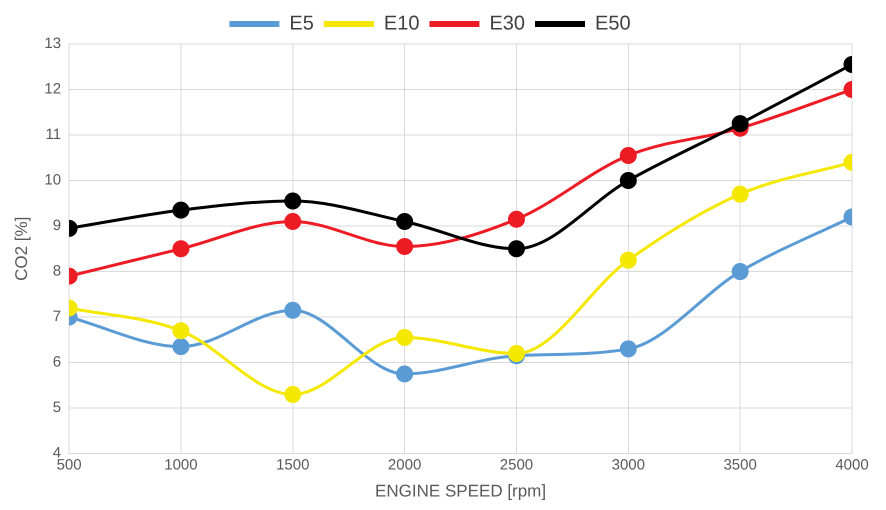 Image resolution: width=886 pixels, height=510 pixels. I want to click on x-tick-label: 3500, so click(740, 465).